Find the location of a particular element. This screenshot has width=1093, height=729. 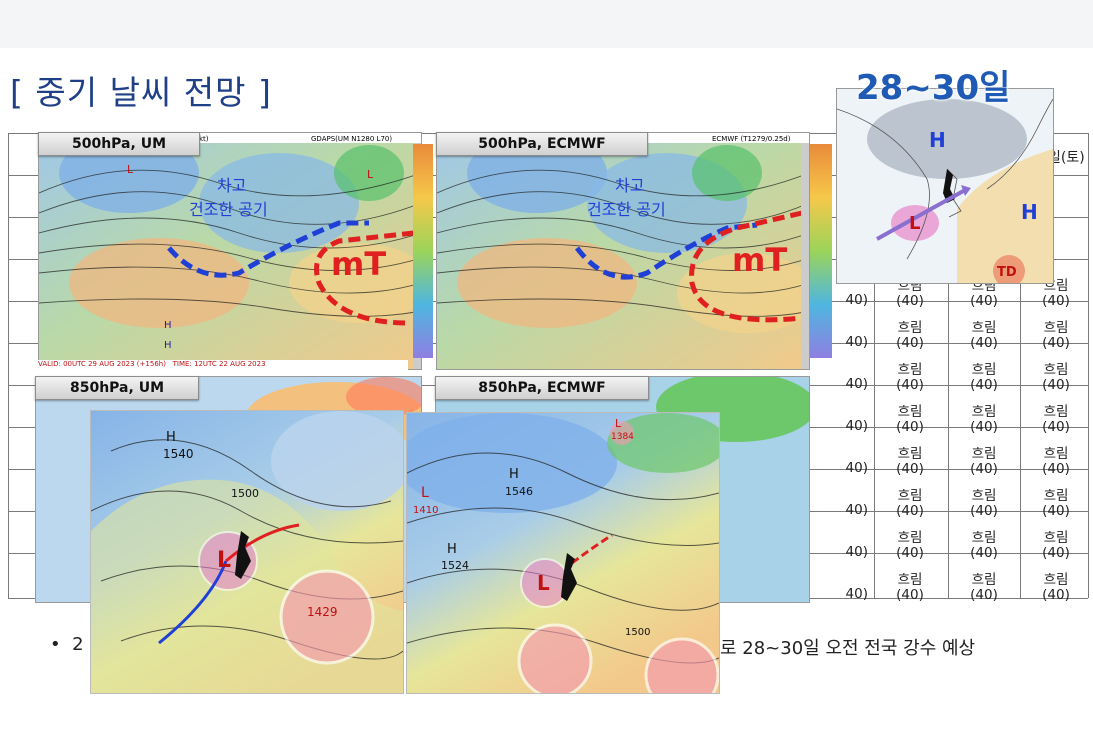

svg-text: 1429 is located at coordinates (322, 612).